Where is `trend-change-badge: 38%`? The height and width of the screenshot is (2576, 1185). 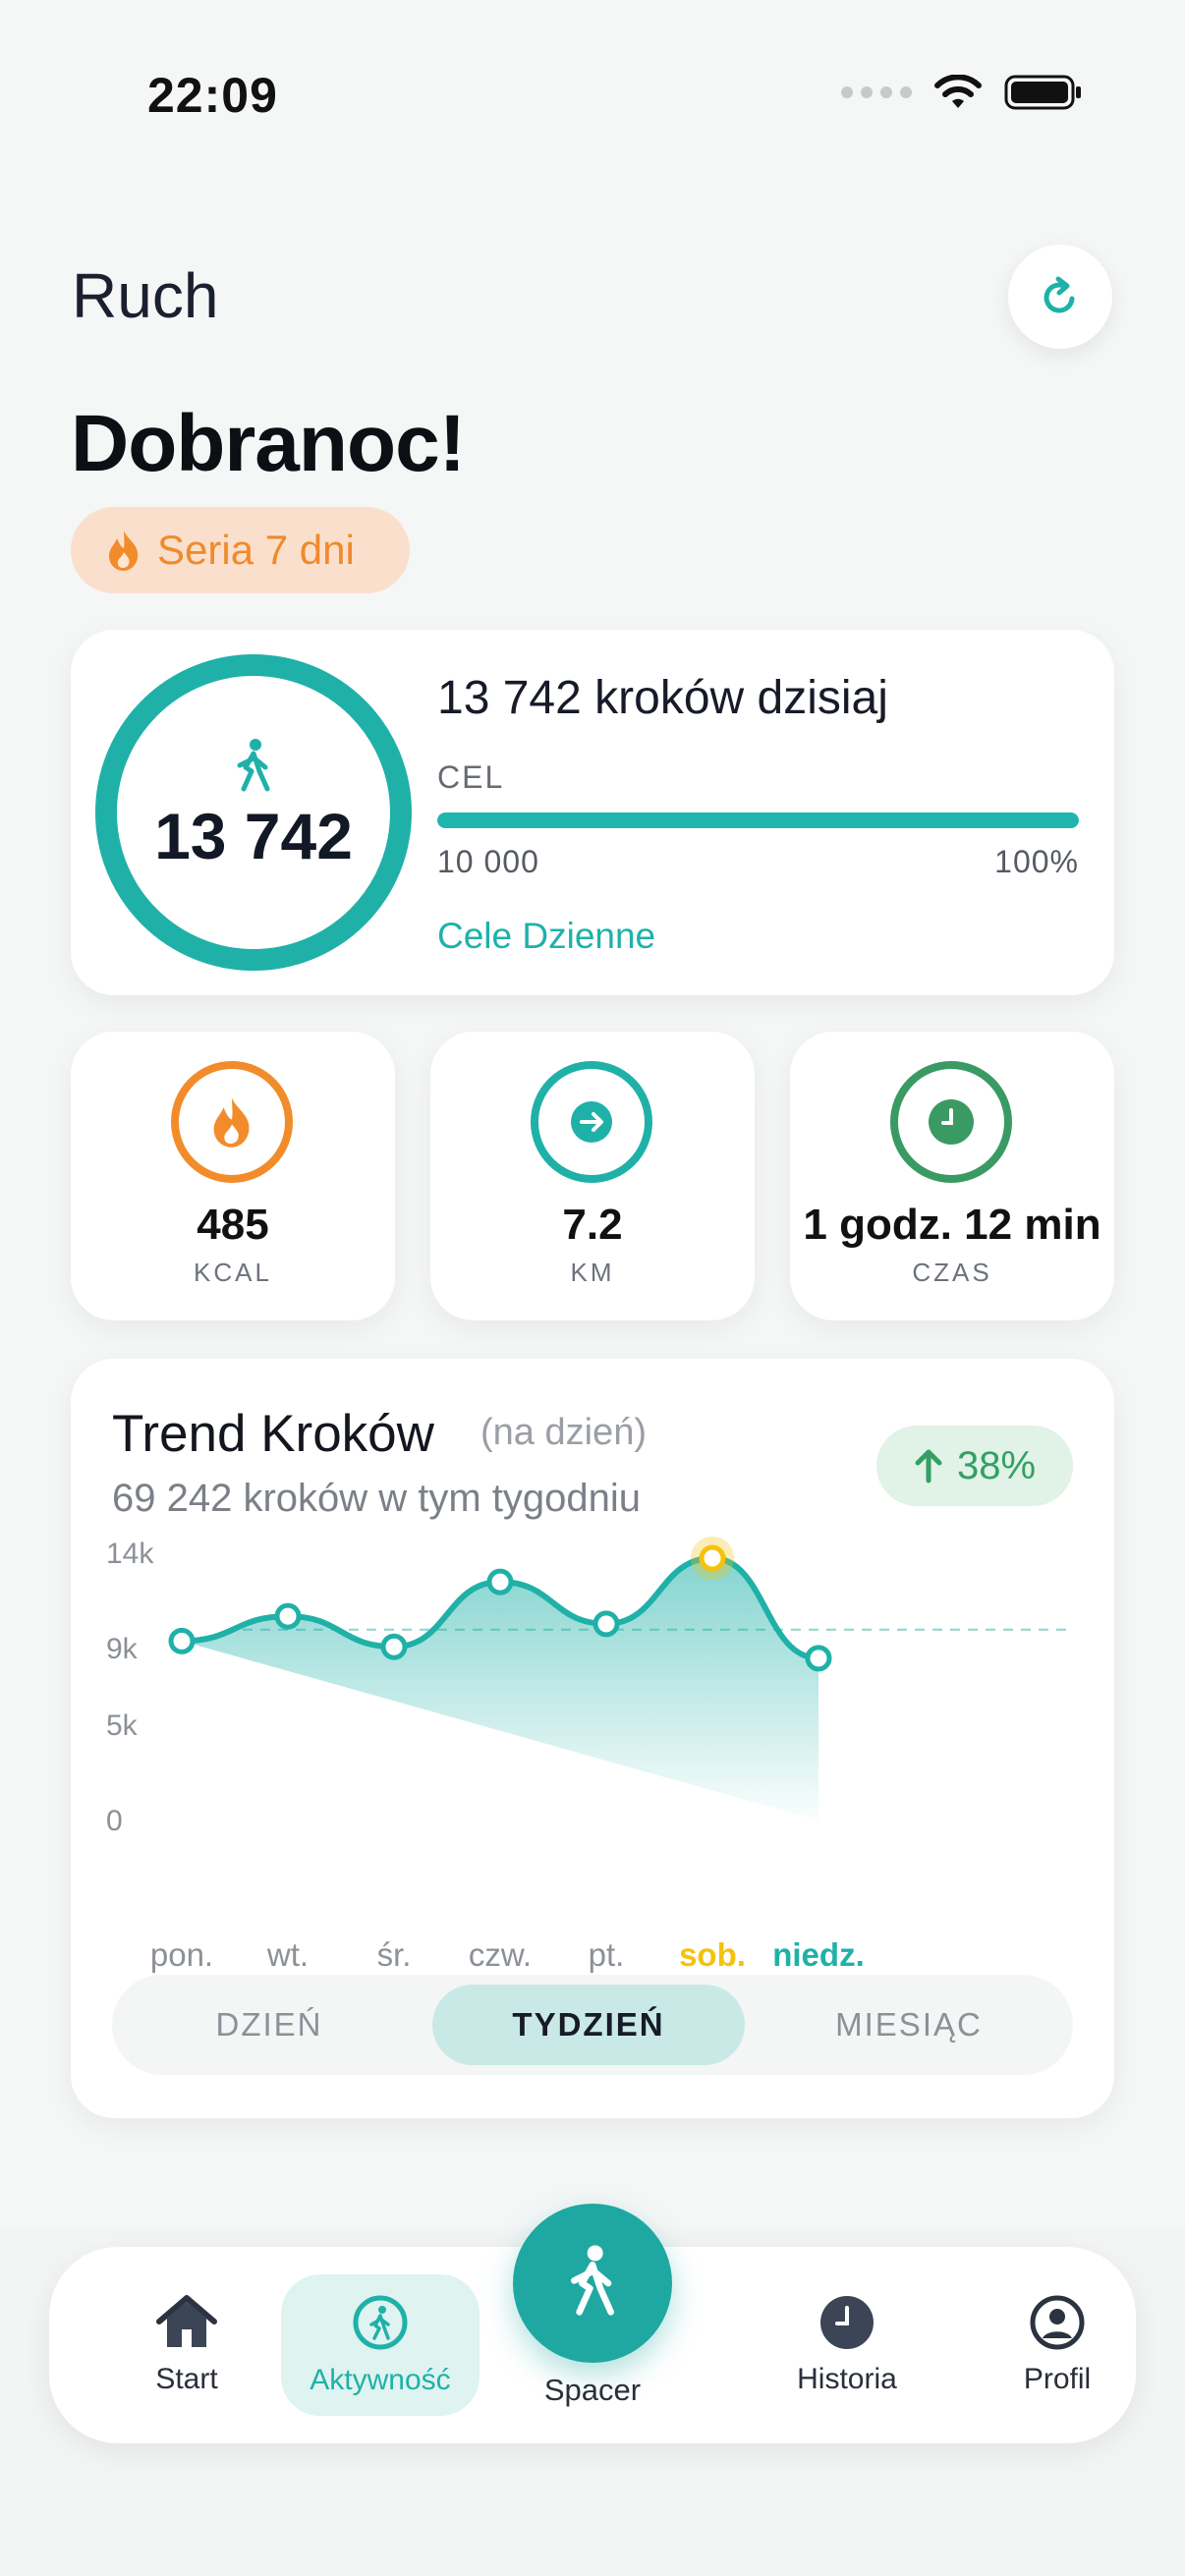 trend-change-badge: 38% is located at coordinates (975, 1466).